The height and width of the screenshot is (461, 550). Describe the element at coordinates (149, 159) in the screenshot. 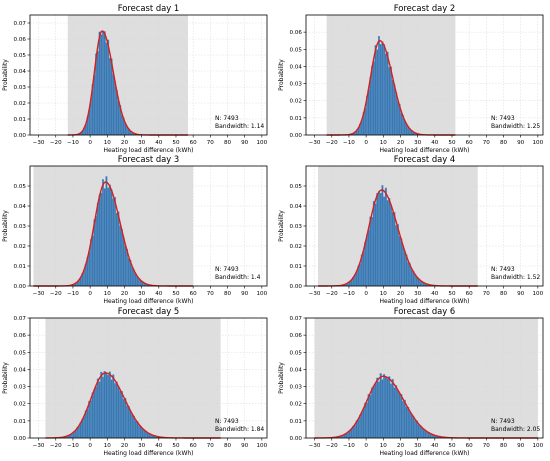

I see `subplot-title: Forecast day 3` at that location.